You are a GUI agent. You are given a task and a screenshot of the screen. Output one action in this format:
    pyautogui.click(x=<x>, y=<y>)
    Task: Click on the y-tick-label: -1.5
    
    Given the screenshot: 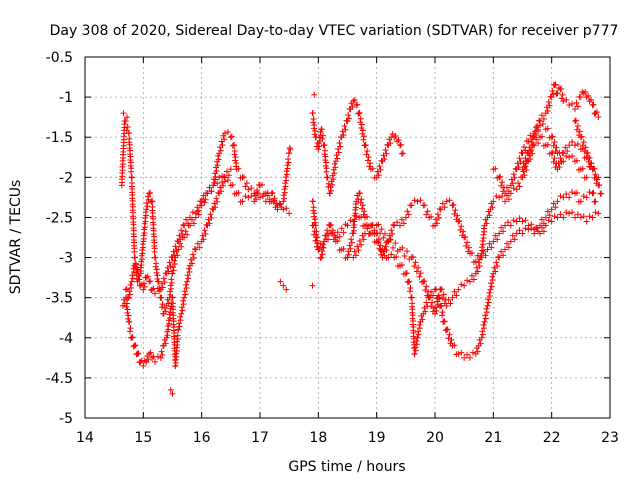 What is the action you would take?
    pyautogui.click(x=59, y=138)
    